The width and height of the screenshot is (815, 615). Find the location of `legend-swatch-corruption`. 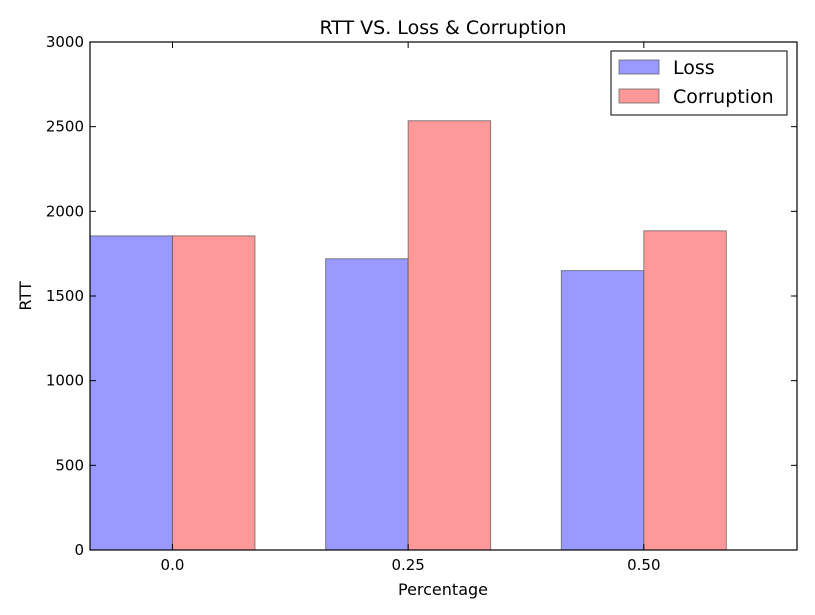

legend-swatch-corruption is located at coordinates (639, 96).